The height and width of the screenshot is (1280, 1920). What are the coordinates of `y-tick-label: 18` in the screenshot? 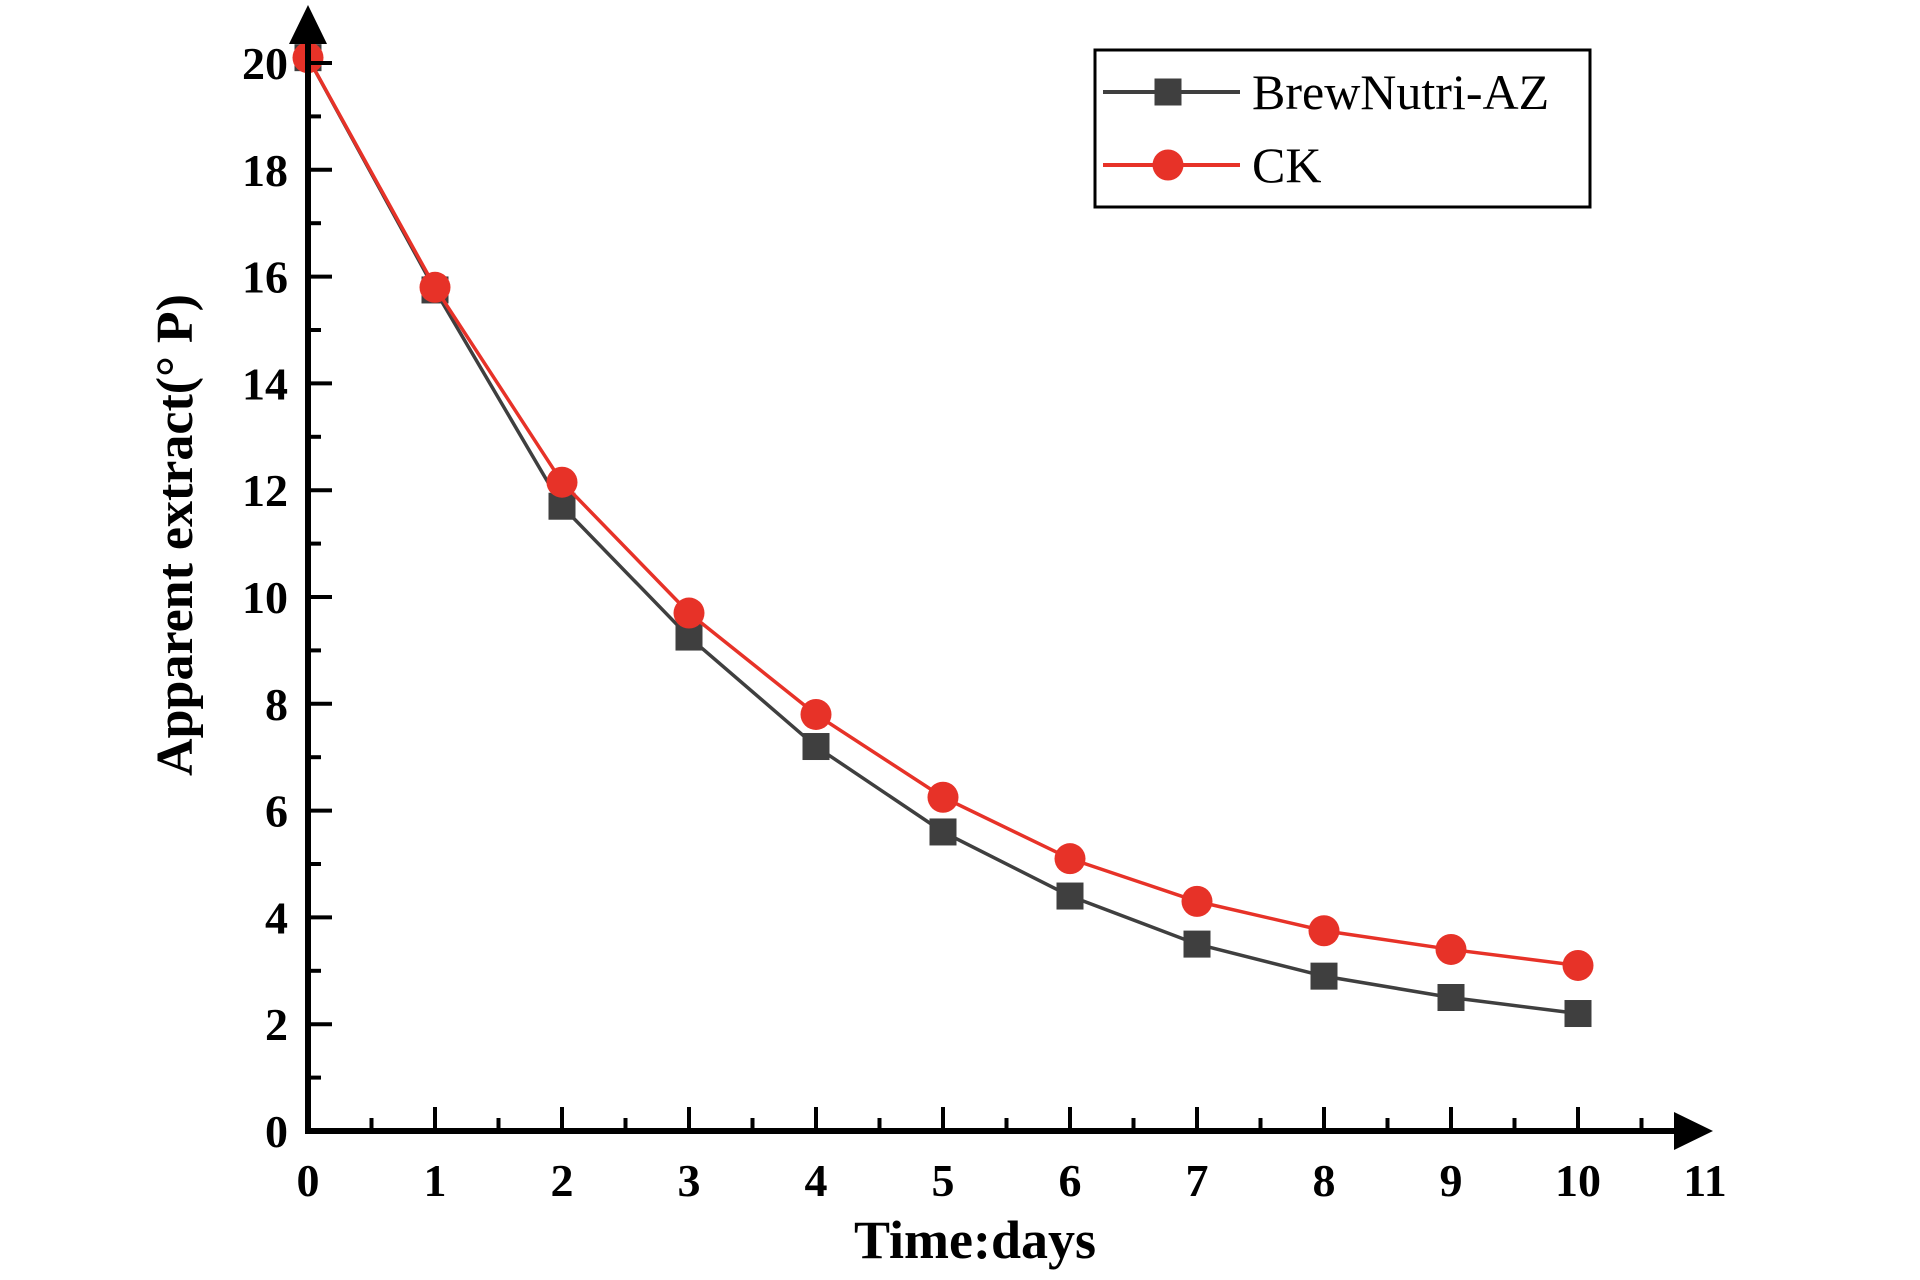 It's located at (265, 170).